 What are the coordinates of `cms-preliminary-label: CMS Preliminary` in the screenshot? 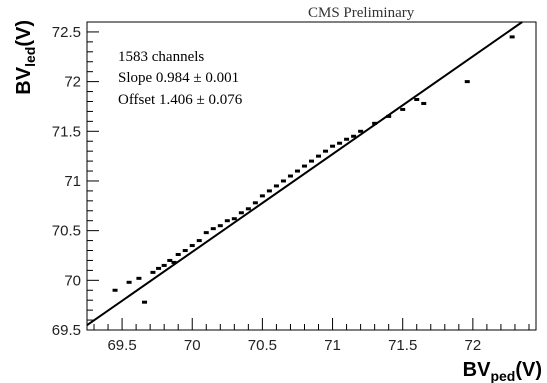 It's located at (361, 13).